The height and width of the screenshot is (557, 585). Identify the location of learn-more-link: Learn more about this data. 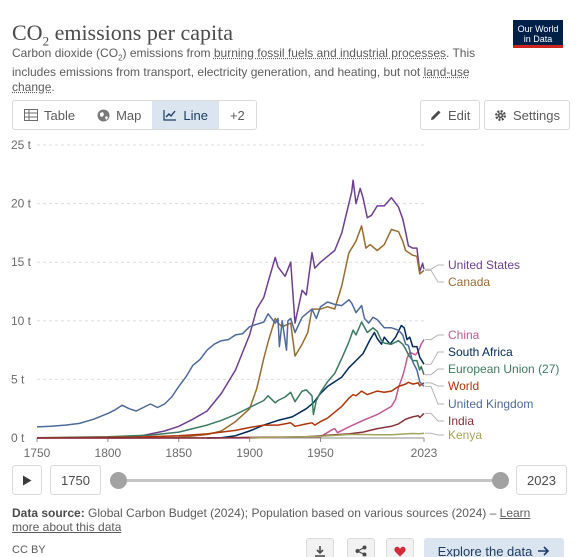
(271, 520).